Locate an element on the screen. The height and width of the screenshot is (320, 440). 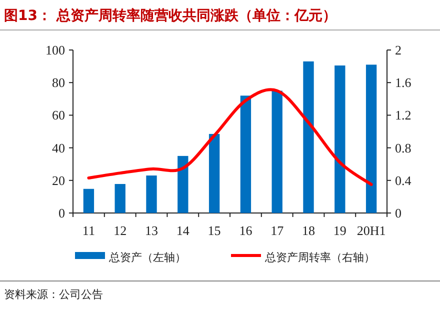
y-tick-label: 60 is located at coordinates (58, 115).